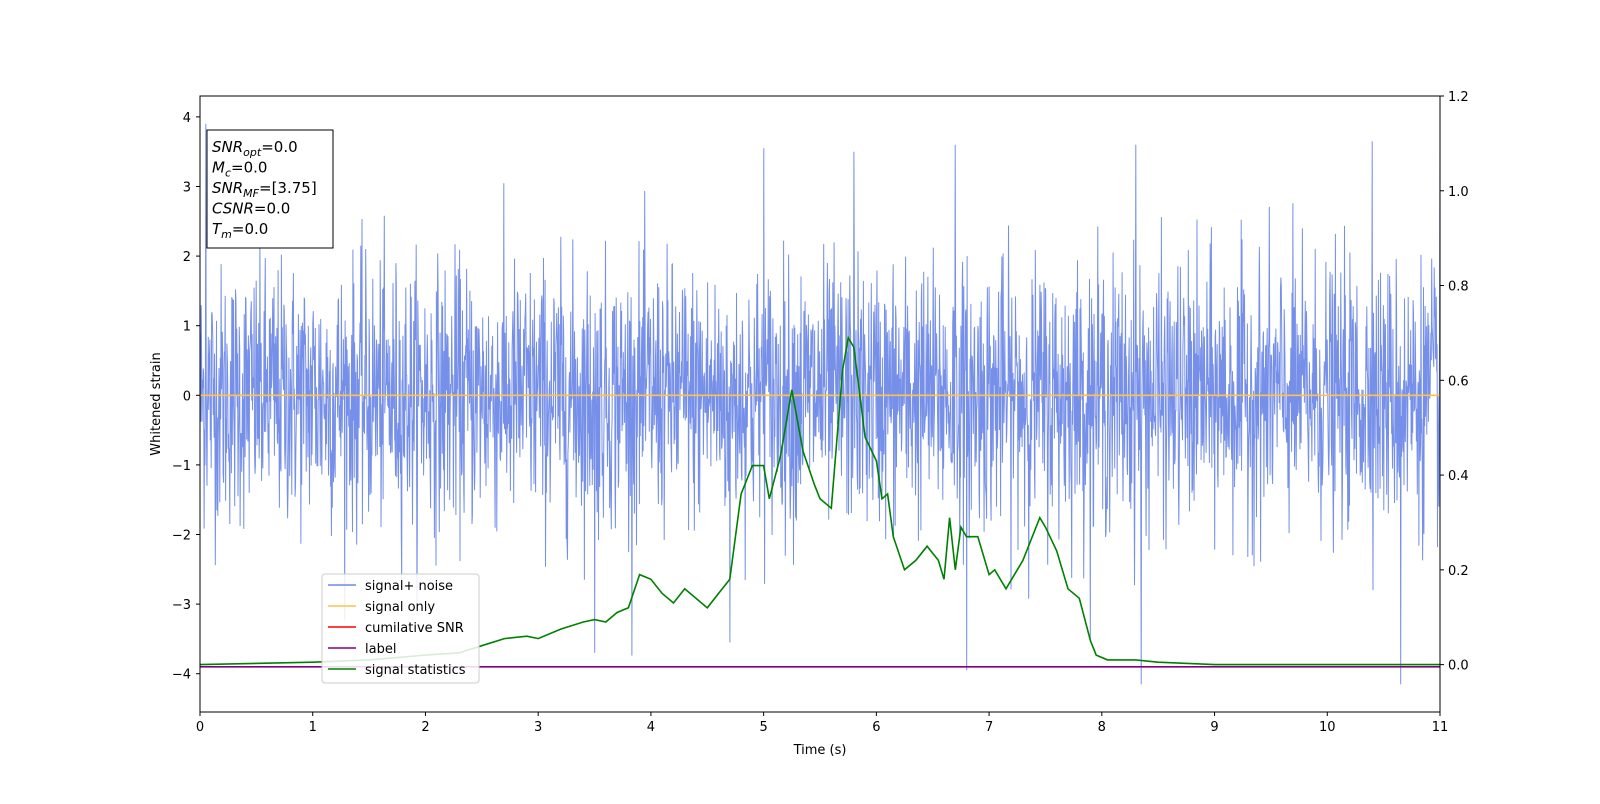 The width and height of the screenshot is (1600, 804). Describe the element at coordinates (200, 727) in the screenshot. I see `x-tick-label: 0` at that location.